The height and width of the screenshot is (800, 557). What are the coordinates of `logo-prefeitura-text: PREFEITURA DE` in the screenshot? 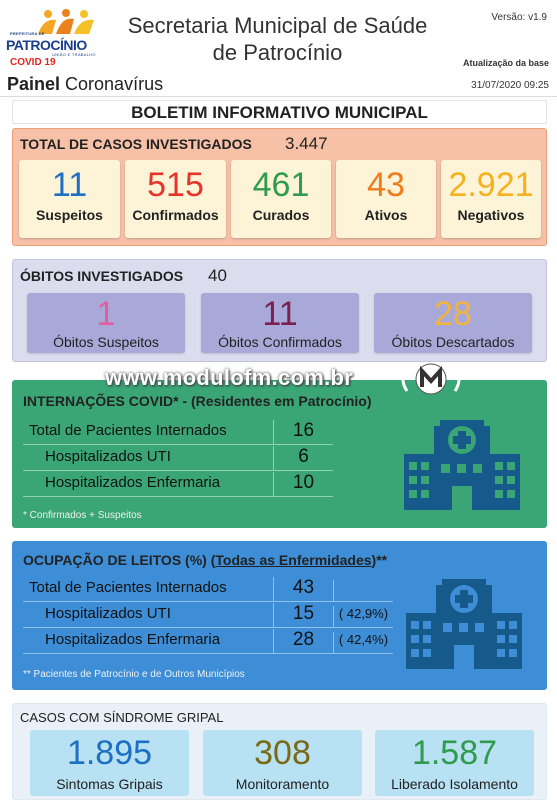 It's located at (27, 33).